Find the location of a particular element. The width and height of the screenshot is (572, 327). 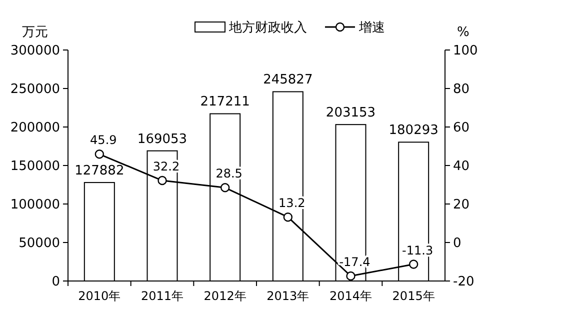

x-tick-label: 2010年 is located at coordinates (99, 296).